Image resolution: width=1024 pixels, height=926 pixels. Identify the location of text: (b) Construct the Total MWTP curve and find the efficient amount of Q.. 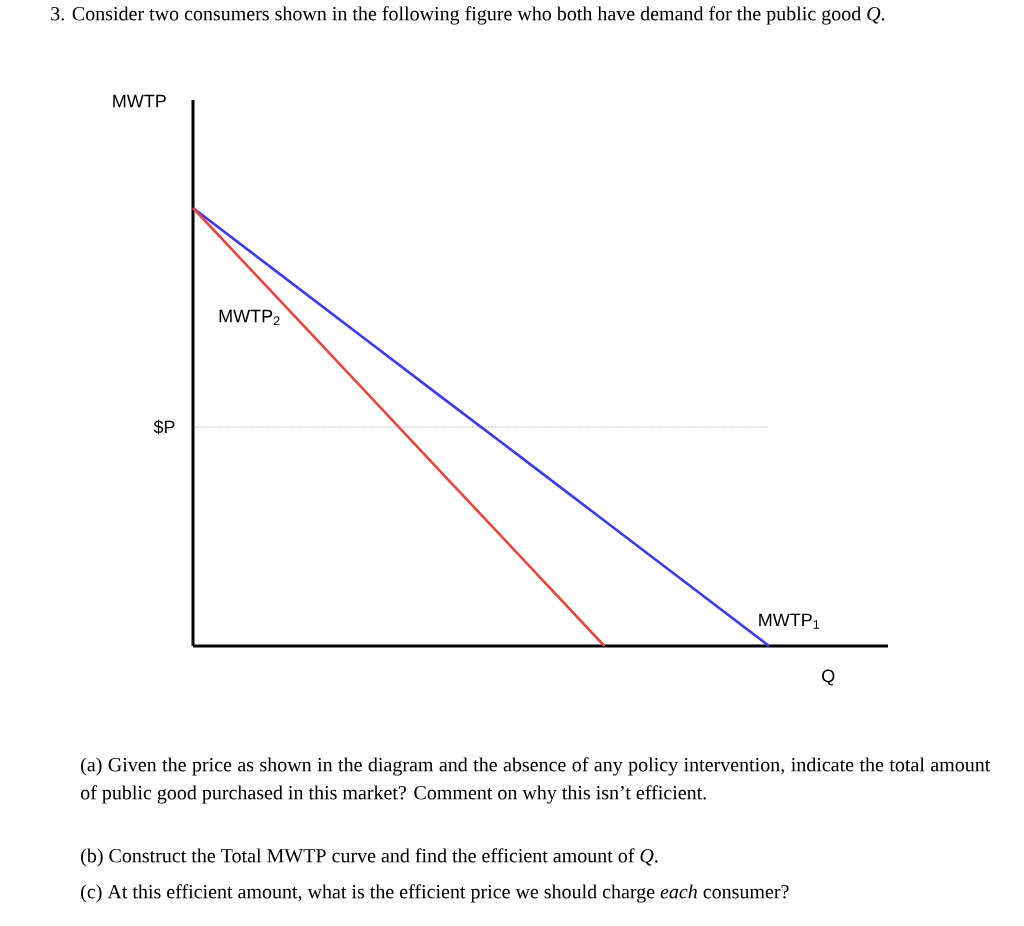
(369, 857).